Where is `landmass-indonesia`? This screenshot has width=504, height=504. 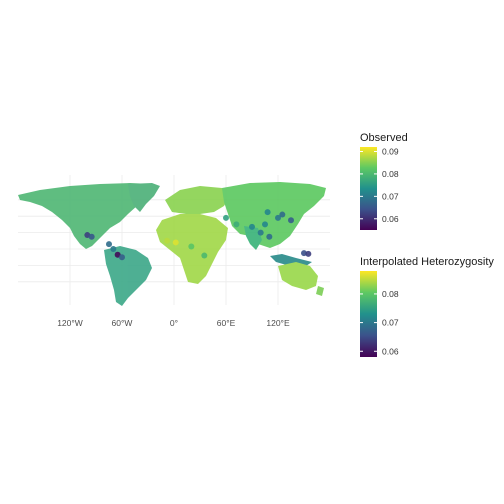
landmass-indonesia is located at coordinates (291, 260).